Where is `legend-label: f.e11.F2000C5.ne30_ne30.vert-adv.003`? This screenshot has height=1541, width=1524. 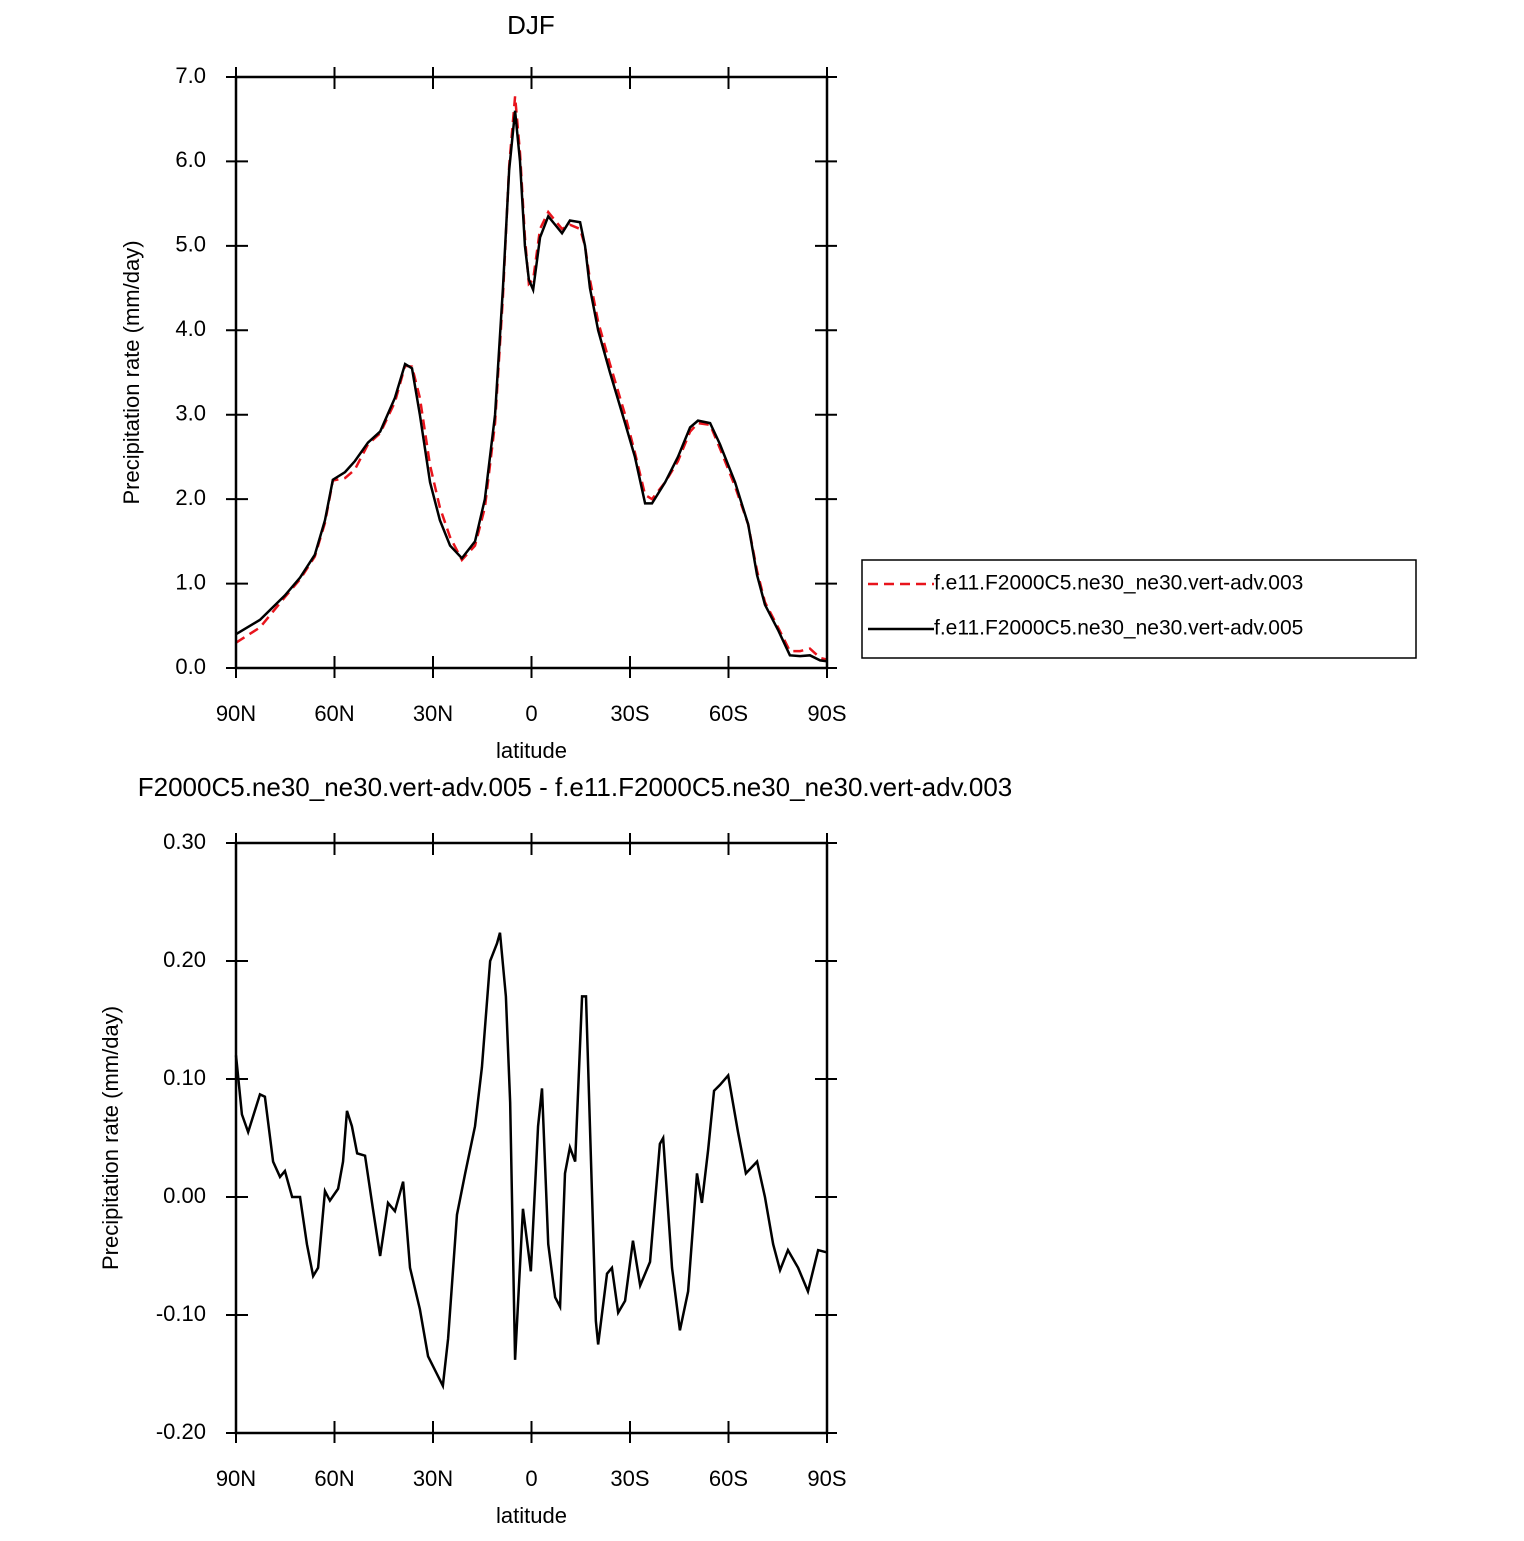 legend-label: f.e11.F2000C5.ne30_ne30.vert-adv.003 is located at coordinates (1118, 583).